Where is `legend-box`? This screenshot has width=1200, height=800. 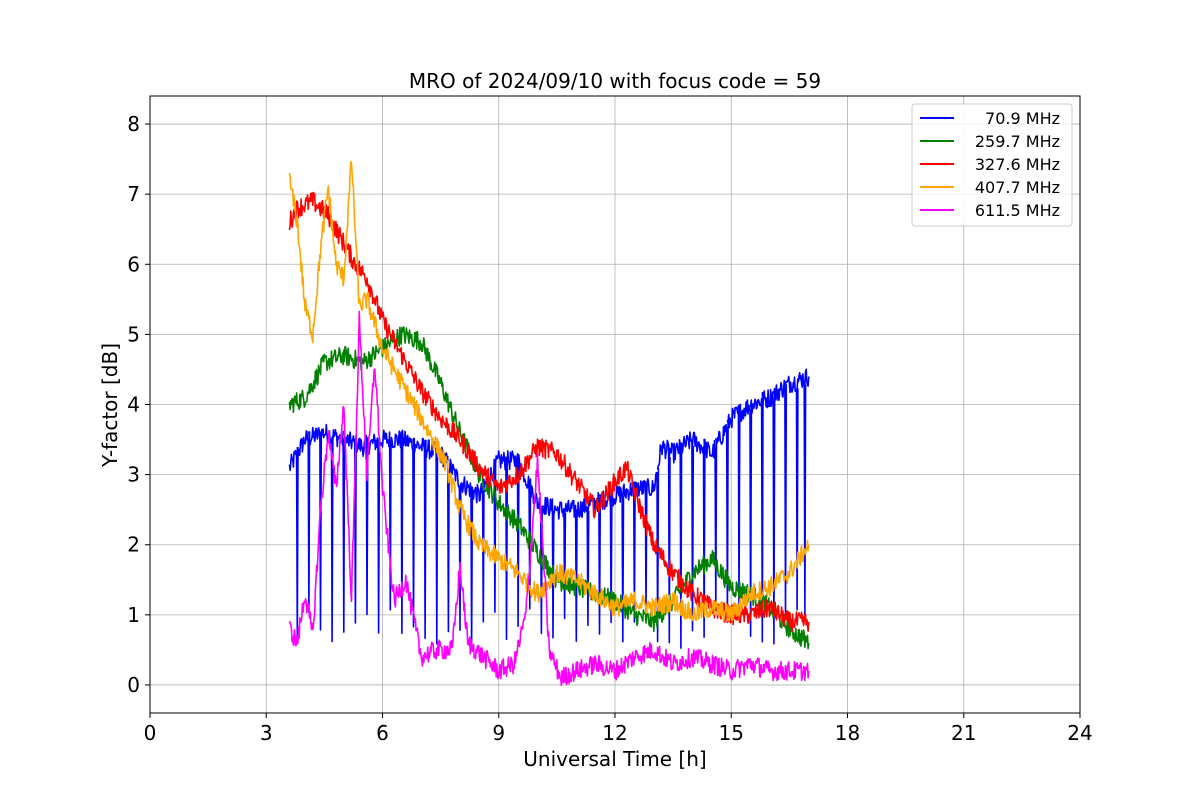
legend-box is located at coordinates (992, 165).